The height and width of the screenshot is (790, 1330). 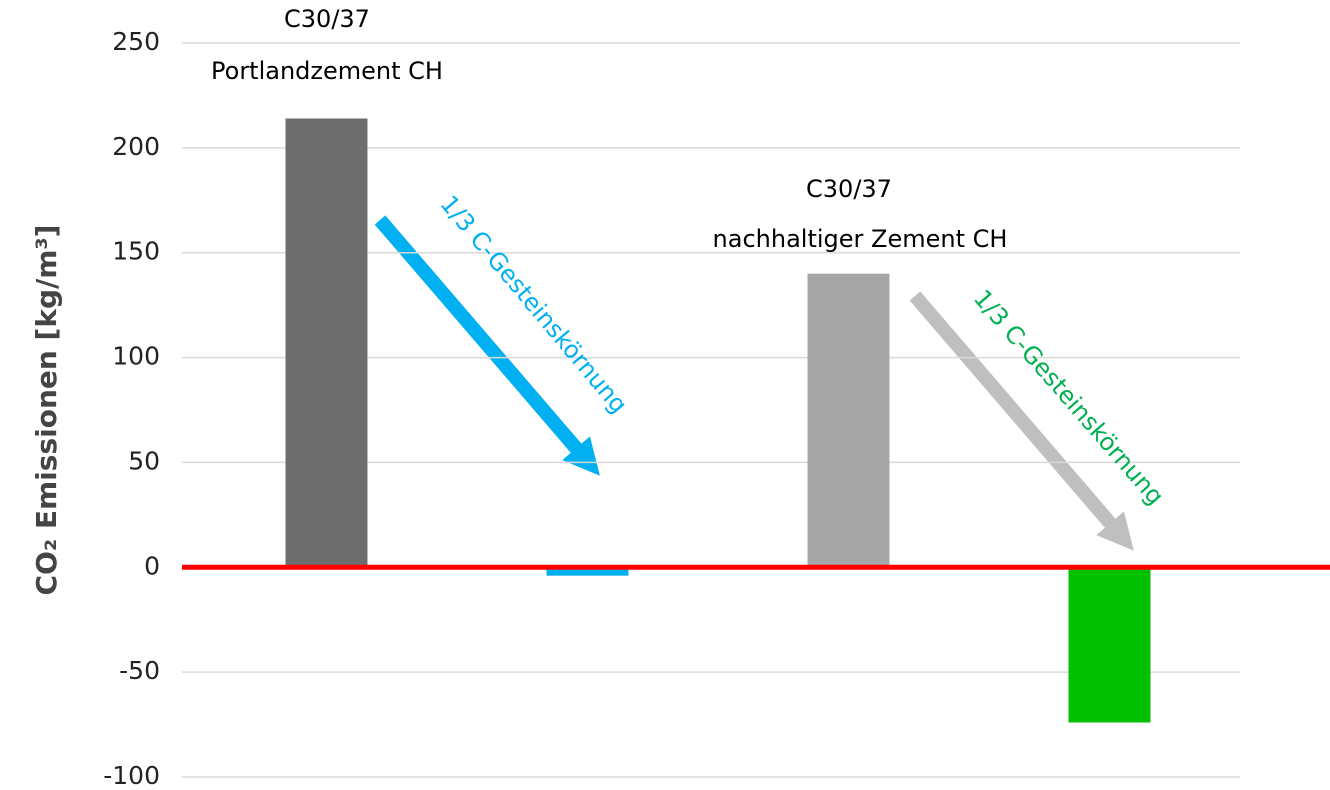 What do you see at coordinates (136, 146) in the screenshot?
I see `y-tick-label: 200` at bounding box center [136, 146].